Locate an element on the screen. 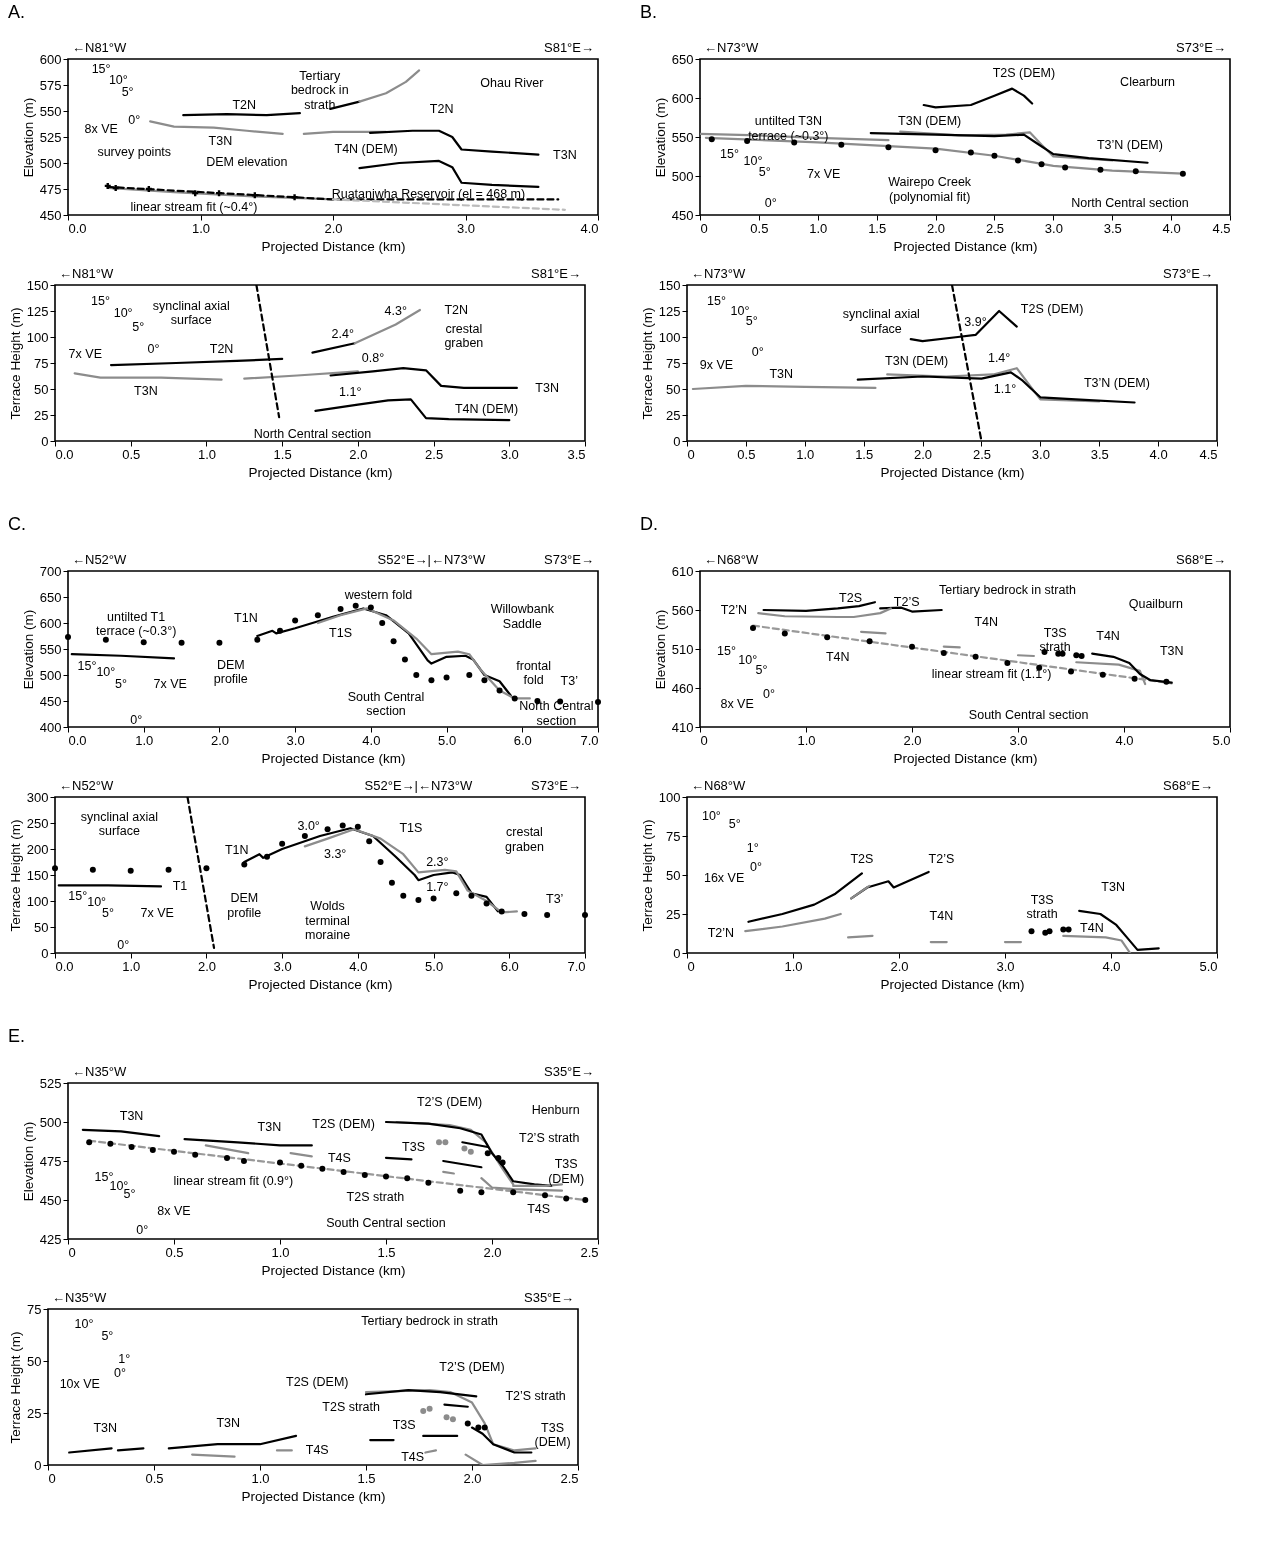 The height and width of the screenshot is (1553, 1263). text: ←N35°W is located at coordinates (80, 1297).